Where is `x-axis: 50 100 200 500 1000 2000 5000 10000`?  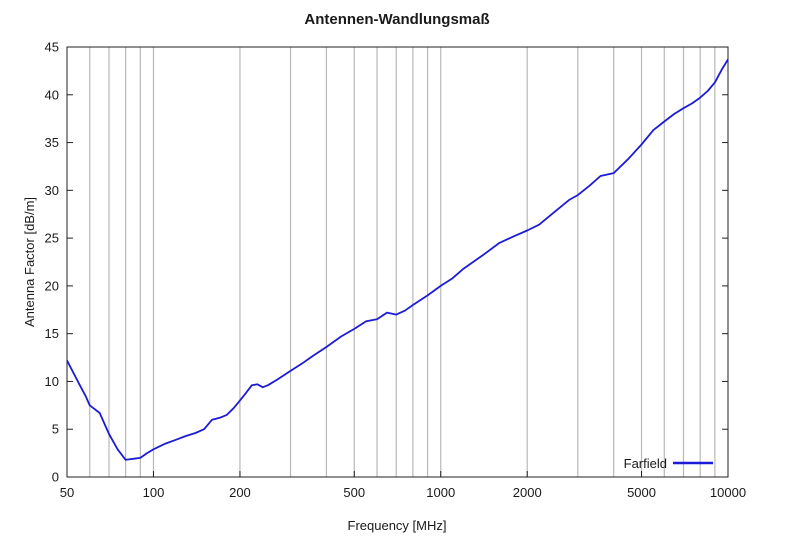
x-axis: 50 100 200 500 1000 2000 5000 10000 is located at coordinates (403, 485).